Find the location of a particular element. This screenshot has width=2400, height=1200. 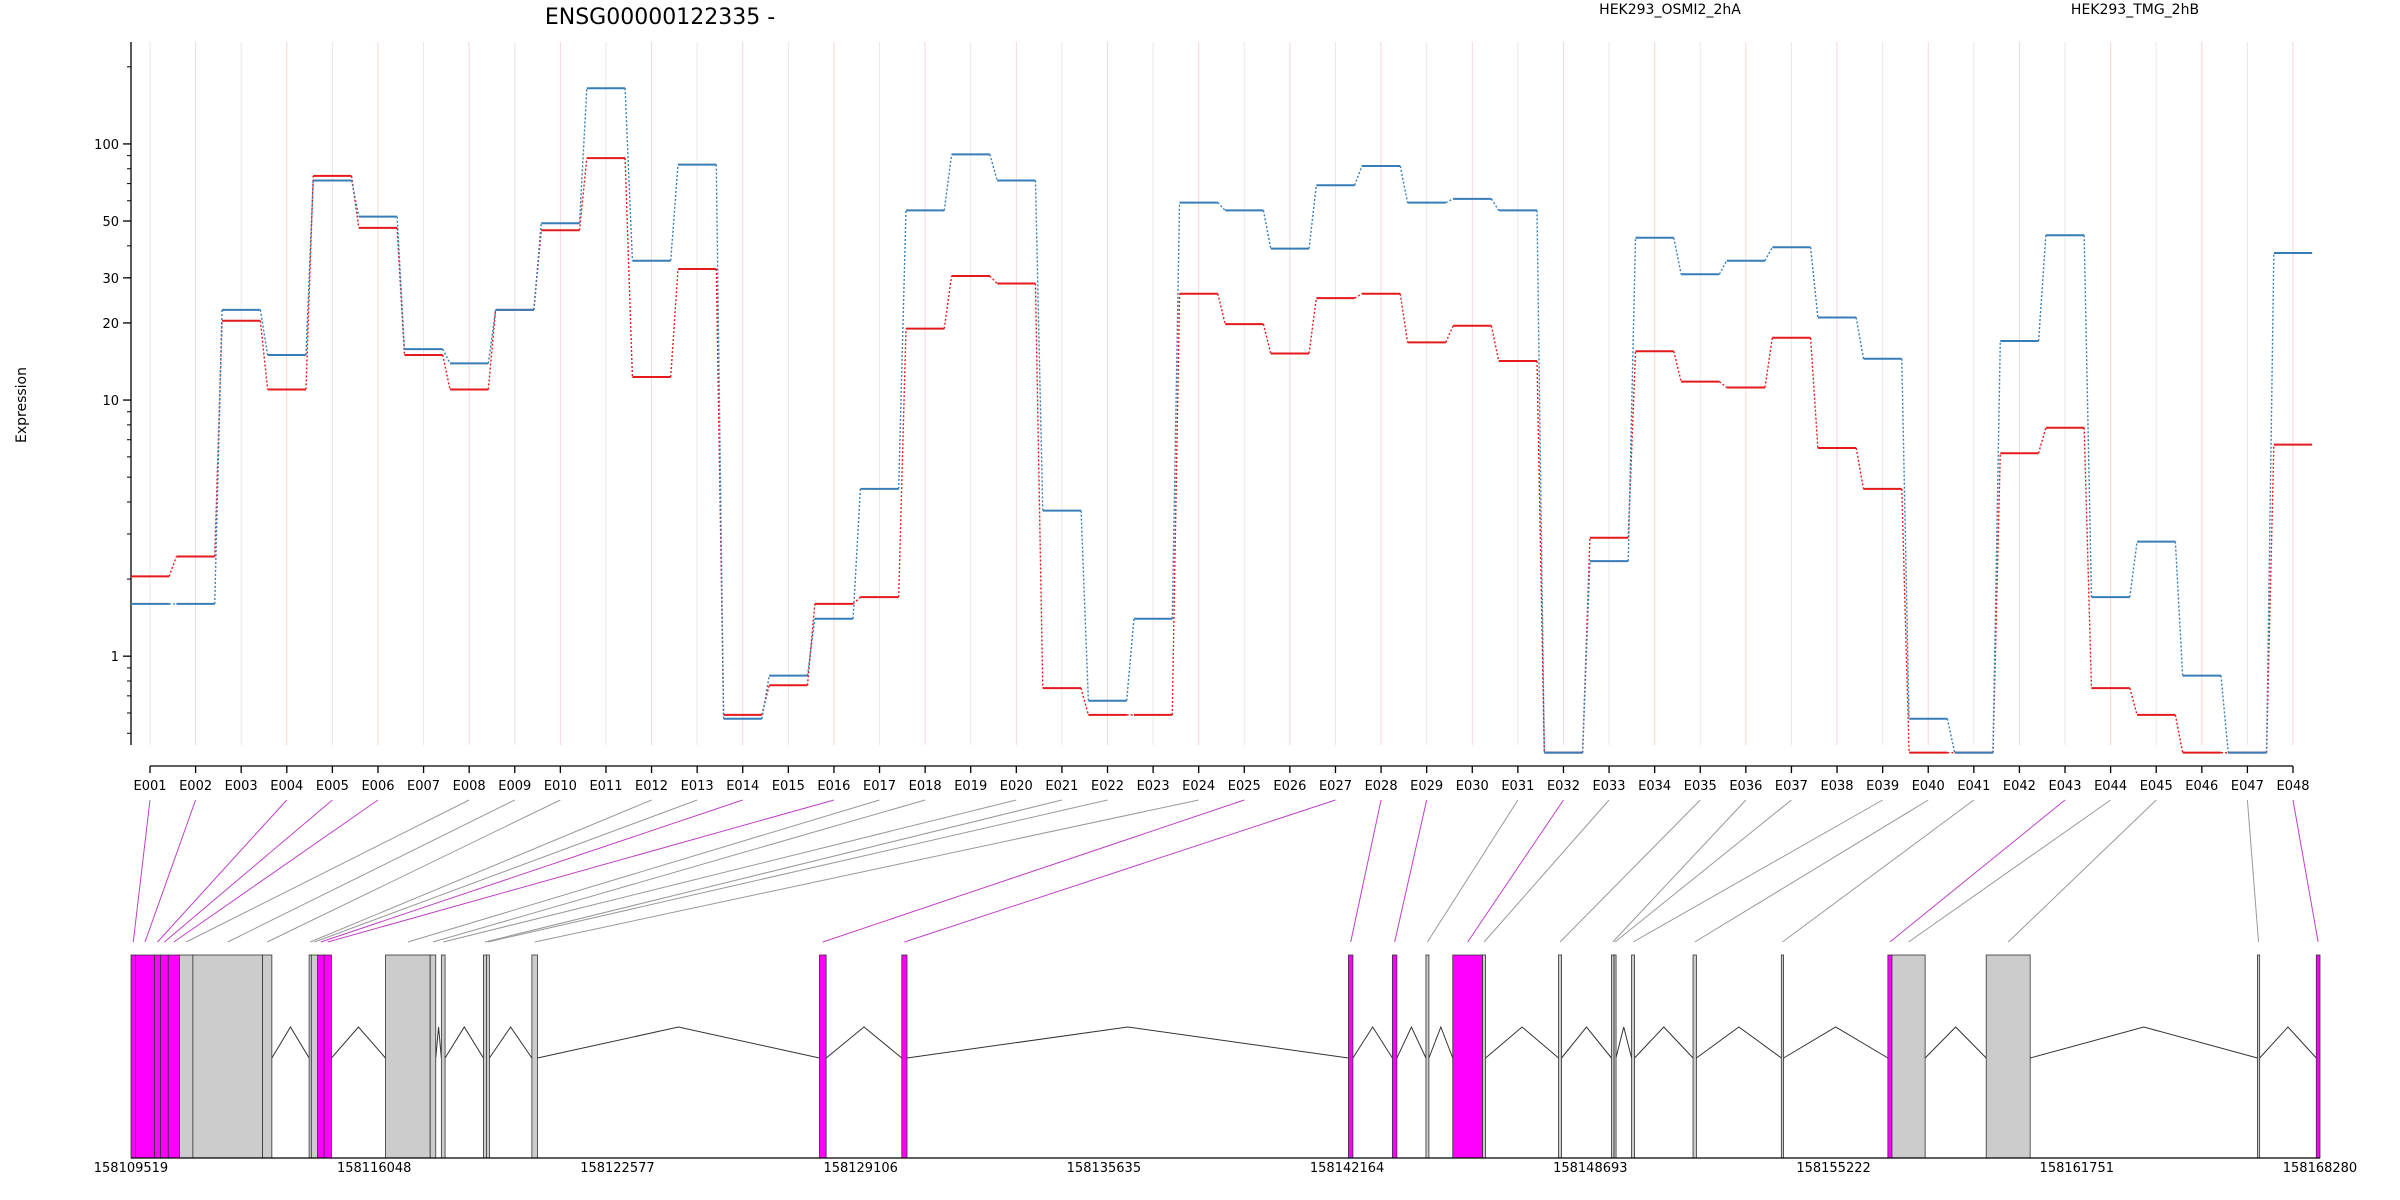

exon-box-E022 is located at coordinates (1395, 1056).